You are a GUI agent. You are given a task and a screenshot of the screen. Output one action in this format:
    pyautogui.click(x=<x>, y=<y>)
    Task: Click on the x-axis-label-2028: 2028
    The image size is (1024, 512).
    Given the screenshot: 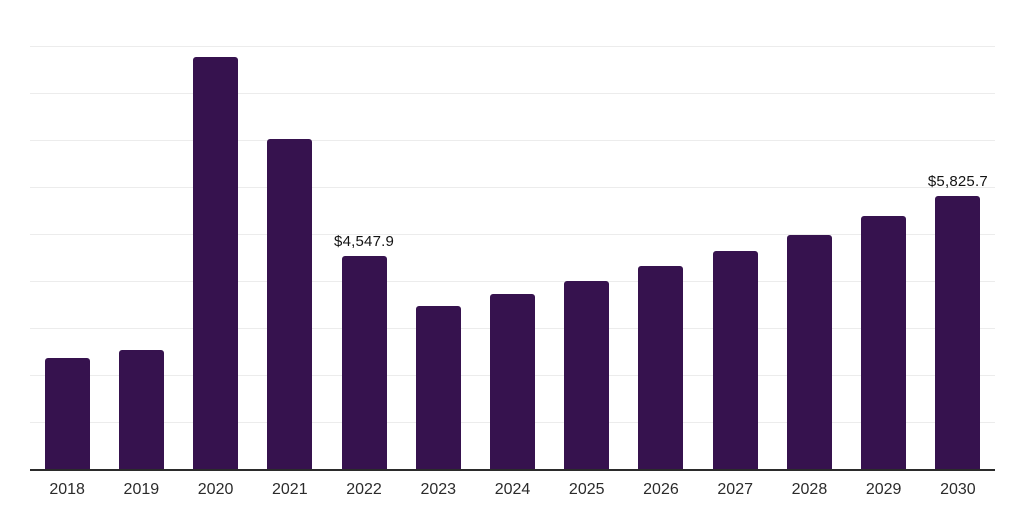 What is the action you would take?
    pyautogui.click(x=809, y=489)
    